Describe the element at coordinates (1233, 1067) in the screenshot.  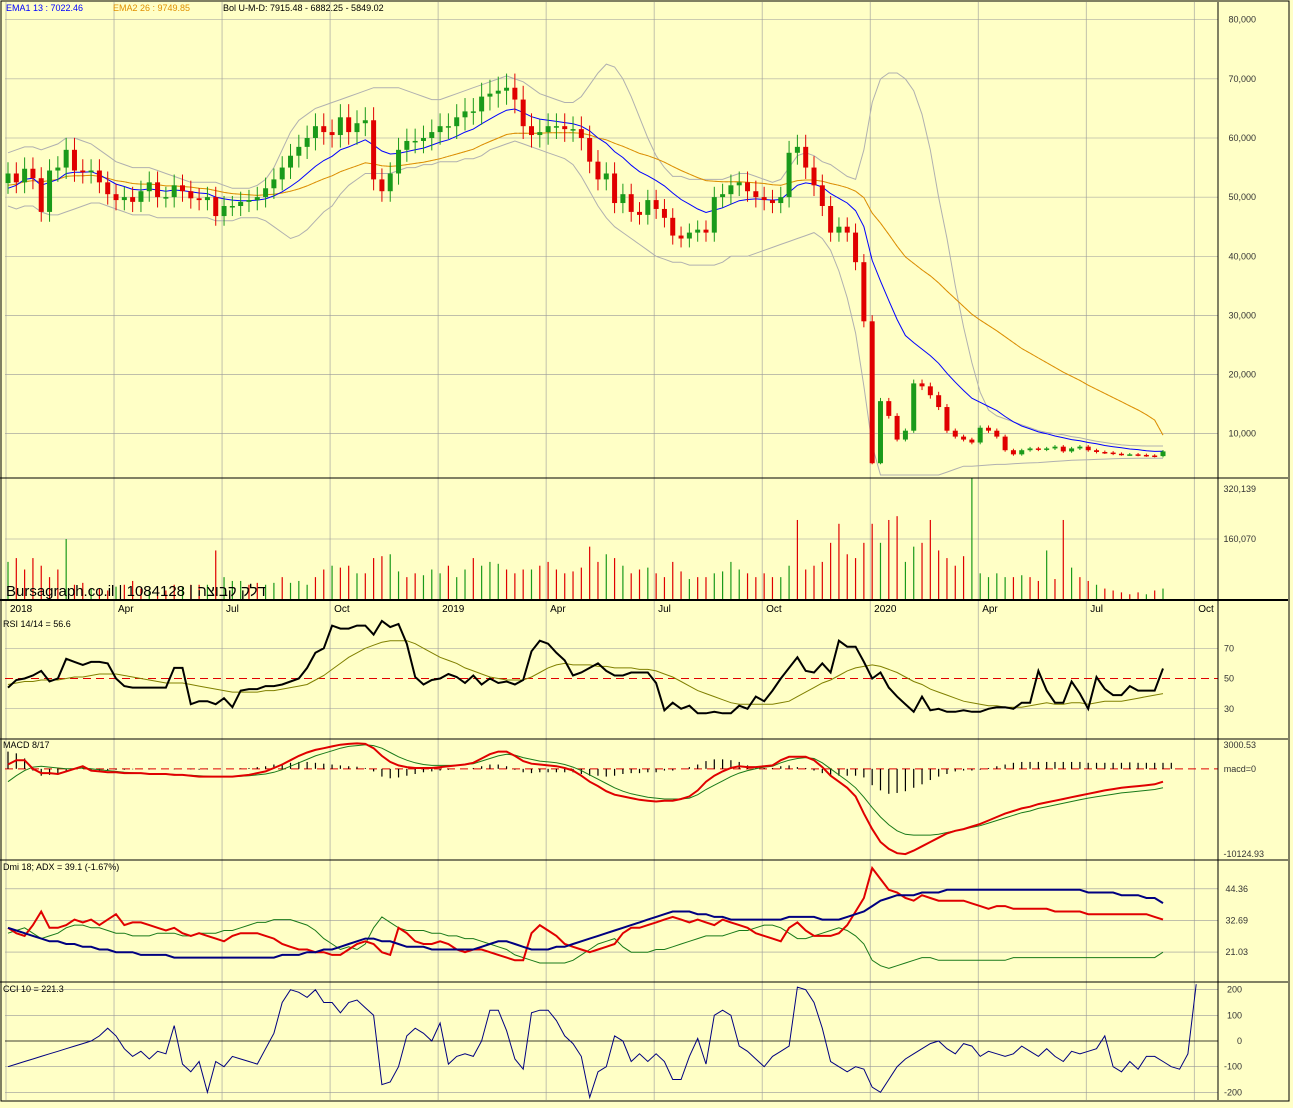
I see `cci-tick-3: -100` at that location.